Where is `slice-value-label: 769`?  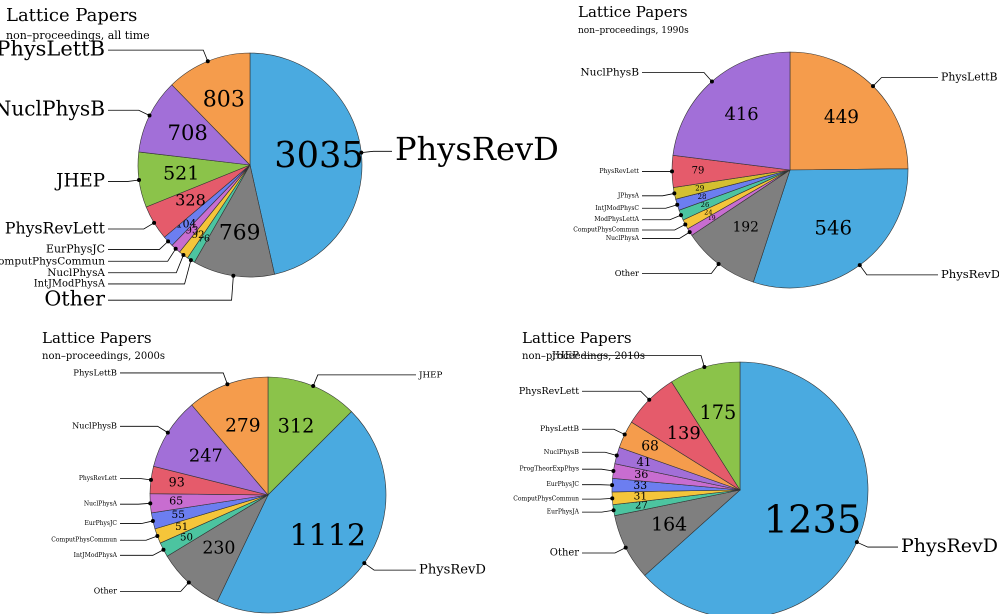
slice-value-label: 769 is located at coordinates (240, 233).